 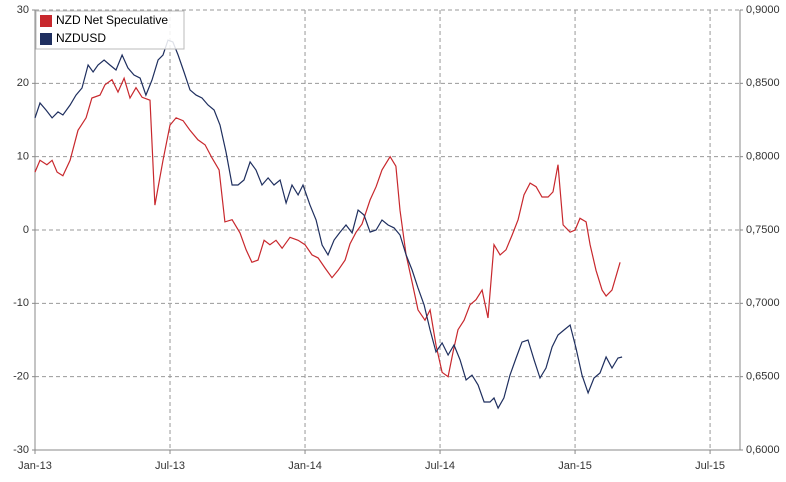 What do you see at coordinates (763, 450) in the screenshot?
I see `y2-tick-label: 0,6000` at bounding box center [763, 450].